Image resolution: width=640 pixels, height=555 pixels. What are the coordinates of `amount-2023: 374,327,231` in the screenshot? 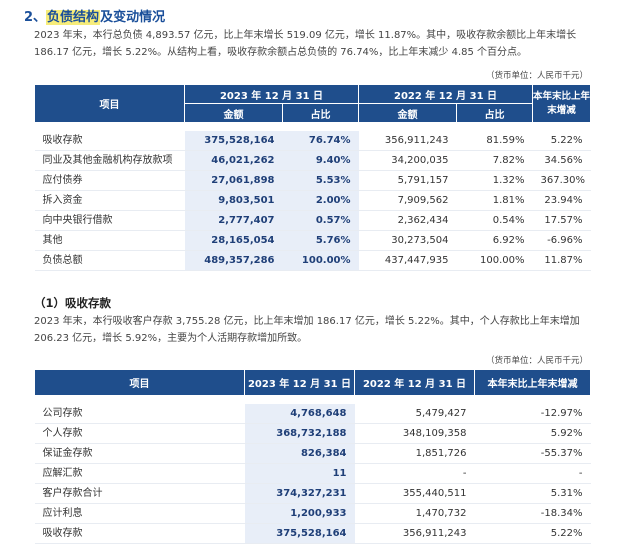 It's located at (299, 493).